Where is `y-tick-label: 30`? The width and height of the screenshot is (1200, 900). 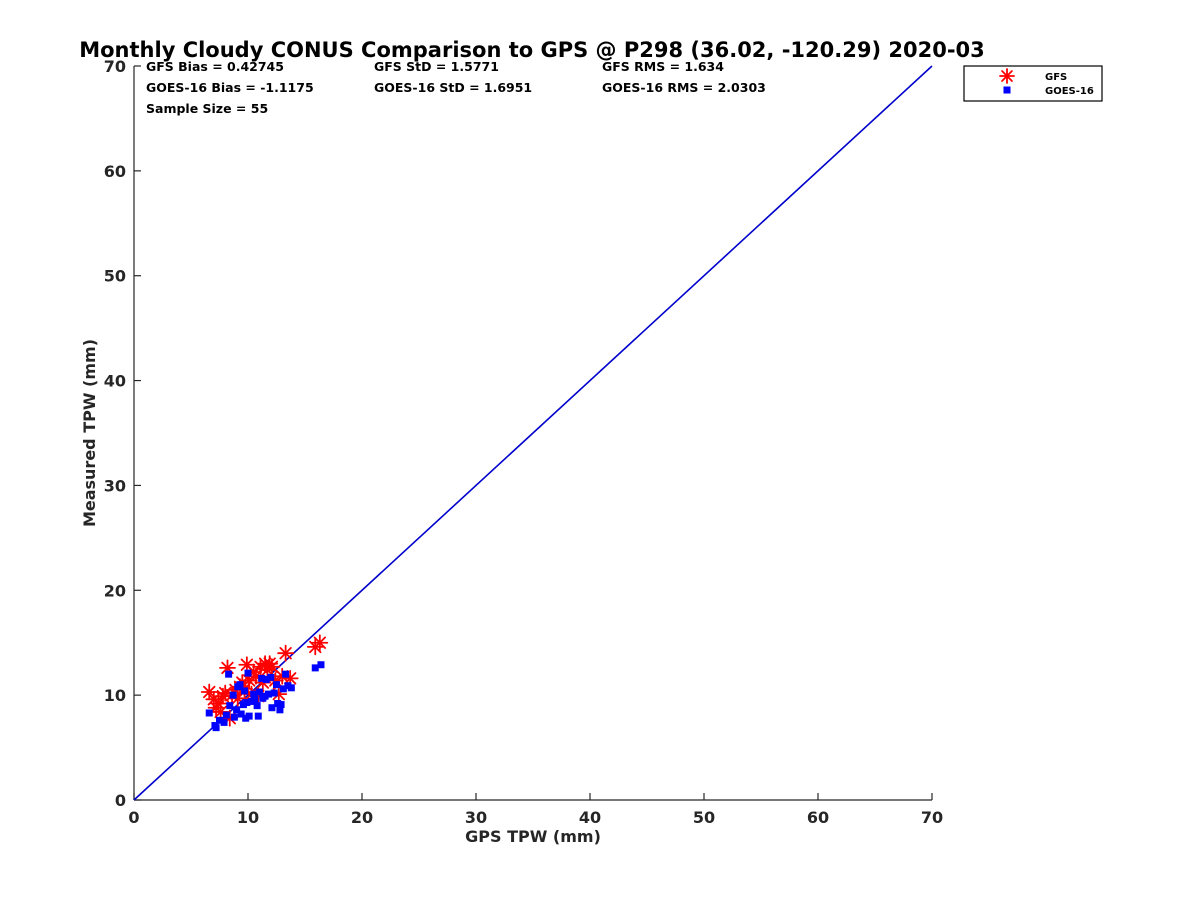
y-tick-label: 30 is located at coordinates (115, 485).